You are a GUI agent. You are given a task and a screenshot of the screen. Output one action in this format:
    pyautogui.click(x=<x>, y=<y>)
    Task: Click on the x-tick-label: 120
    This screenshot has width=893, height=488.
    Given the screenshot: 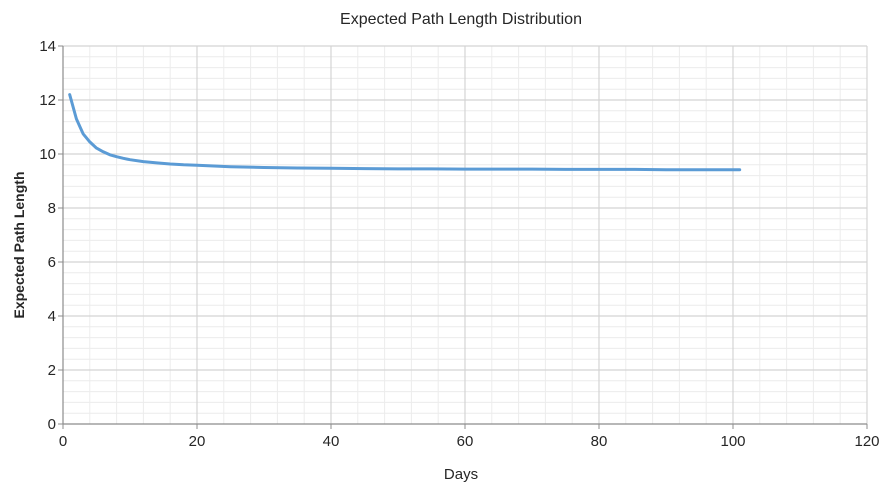 What is the action you would take?
    pyautogui.click(x=866, y=441)
    